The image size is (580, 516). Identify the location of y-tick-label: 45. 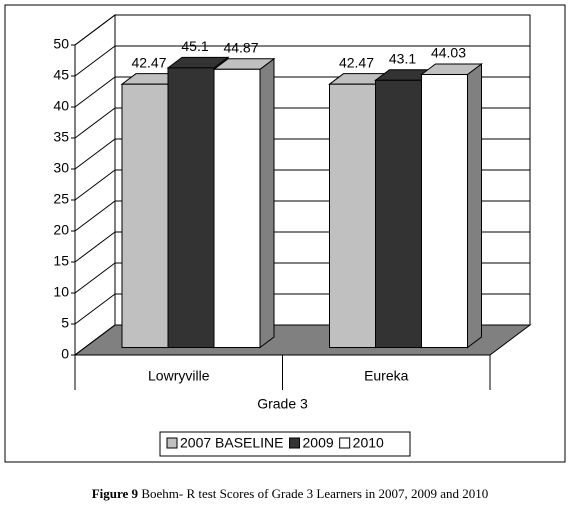
(61, 75).